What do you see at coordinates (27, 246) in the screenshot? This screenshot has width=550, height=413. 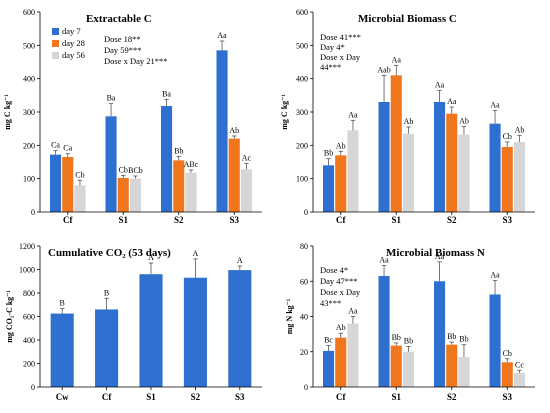 I see `y-tick-label: 1200` at bounding box center [27, 246].